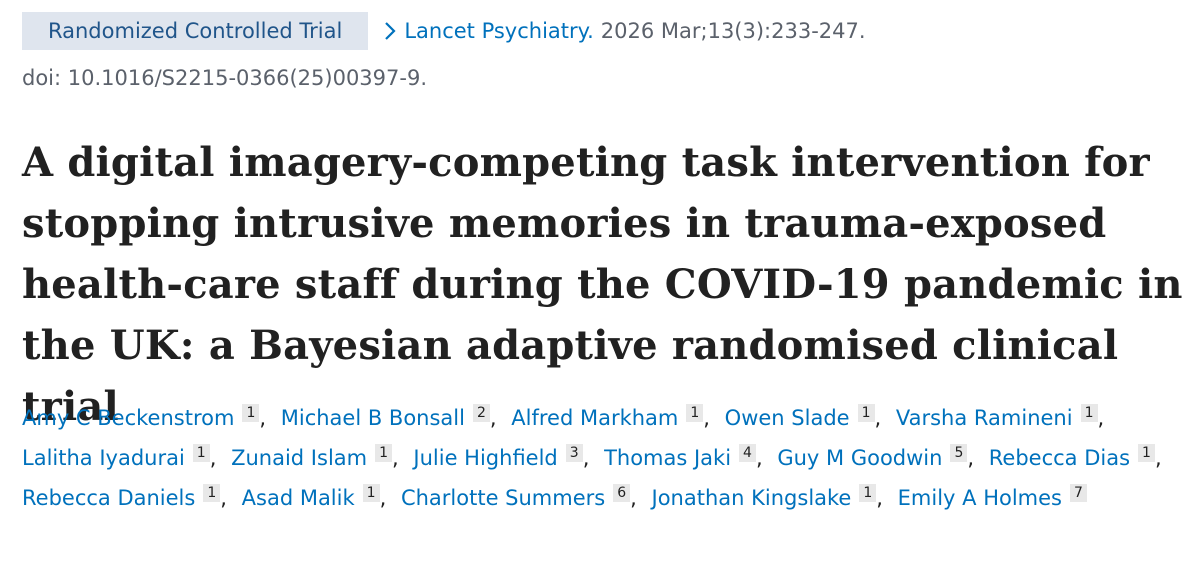 This screenshot has height=564, width=1200. What do you see at coordinates (574, 453) in the screenshot?
I see `affiliation-number: 3` at bounding box center [574, 453].